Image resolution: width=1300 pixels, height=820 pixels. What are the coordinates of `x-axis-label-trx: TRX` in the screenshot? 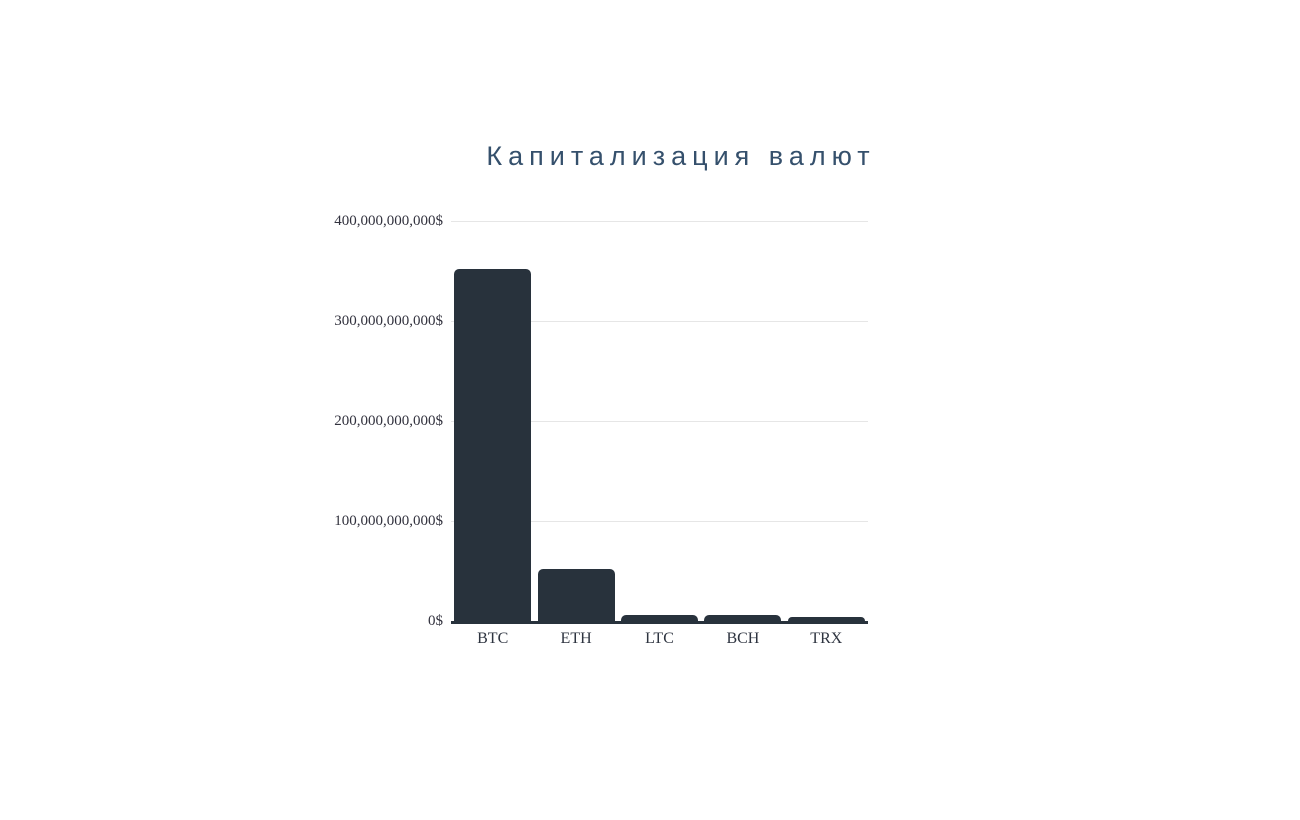 It's located at (826, 638).